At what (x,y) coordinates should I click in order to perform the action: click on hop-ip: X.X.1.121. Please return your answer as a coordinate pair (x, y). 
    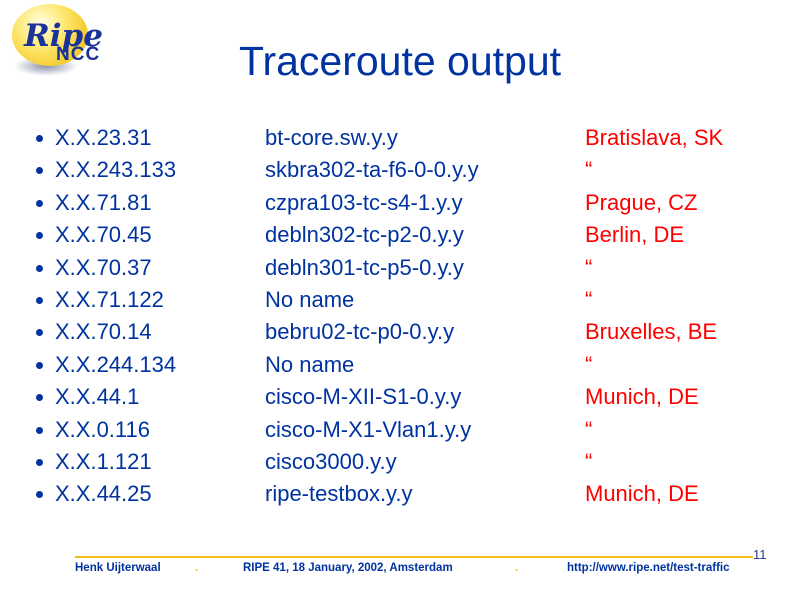
    Looking at the image, I should click on (103, 461).